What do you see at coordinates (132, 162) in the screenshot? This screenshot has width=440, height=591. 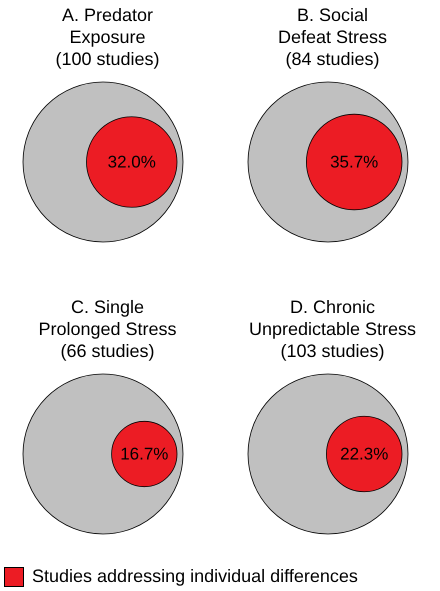 I see `data-label: 32.0%` at bounding box center [132, 162].